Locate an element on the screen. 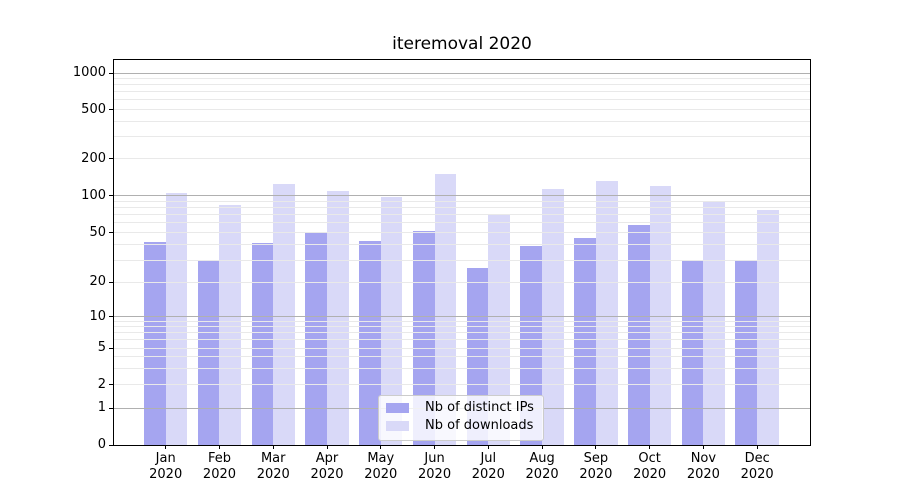 Image resolution: width=900 pixels, height=500 pixels. legend-item-downloads: Nb of downloads is located at coordinates (461, 426).